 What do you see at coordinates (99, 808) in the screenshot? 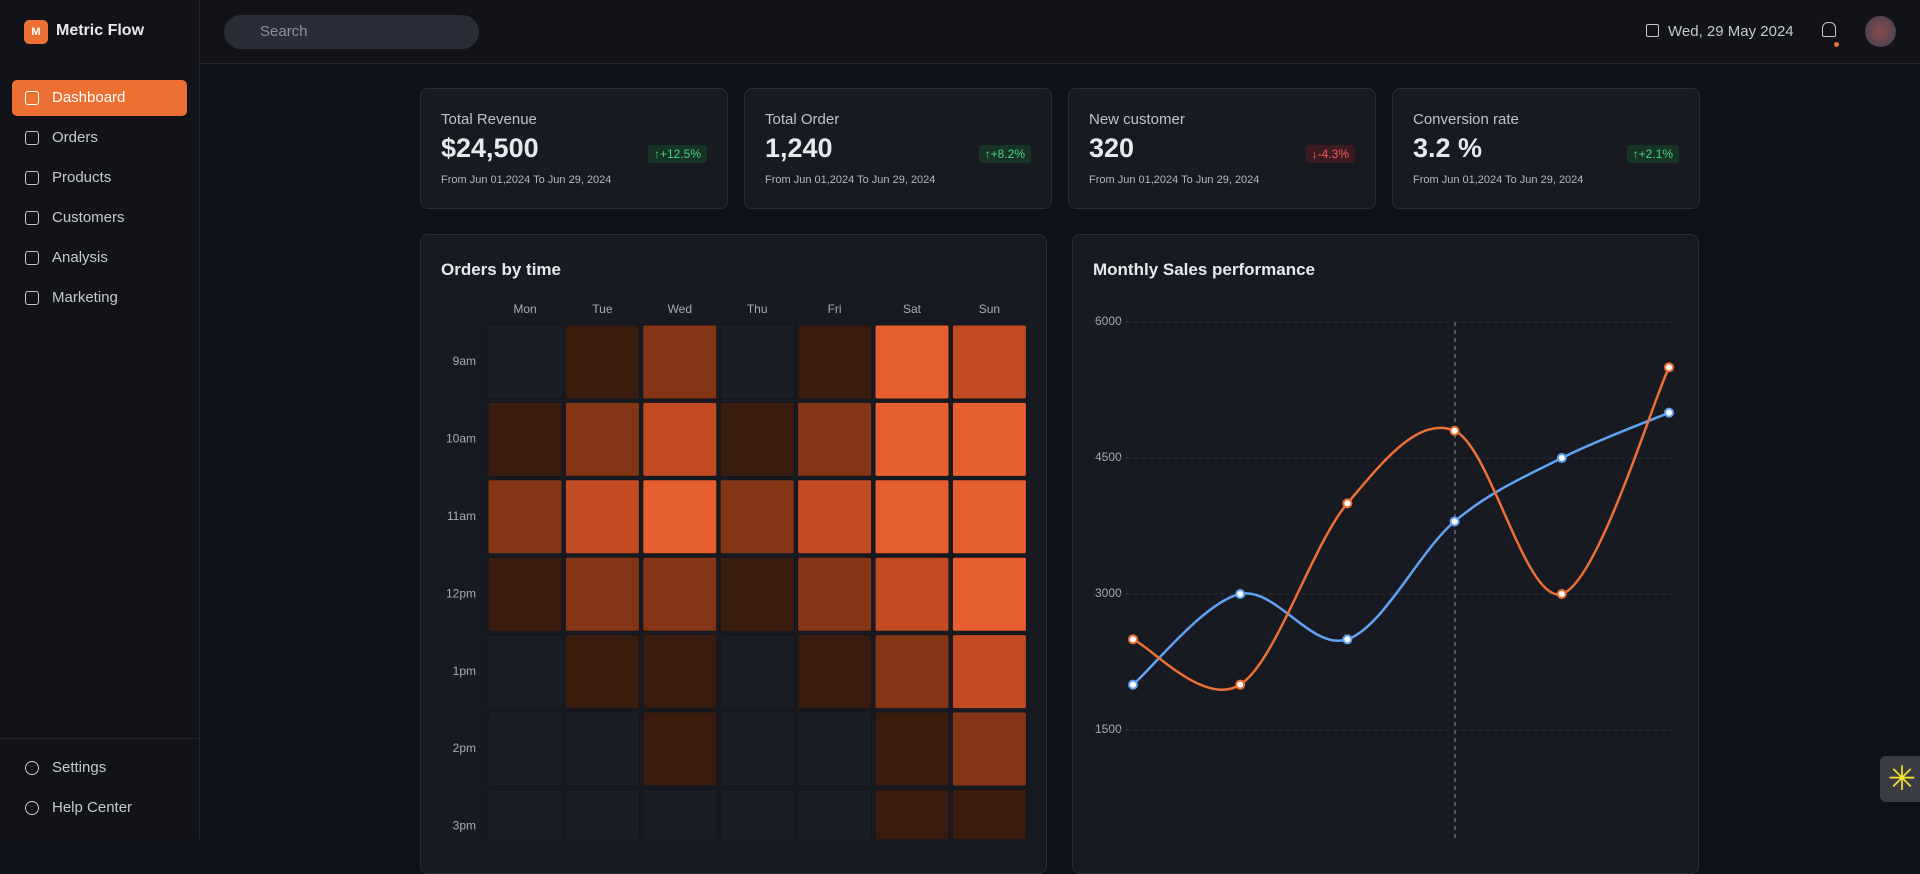
I see `nav-item: Help Center` at bounding box center [99, 808].